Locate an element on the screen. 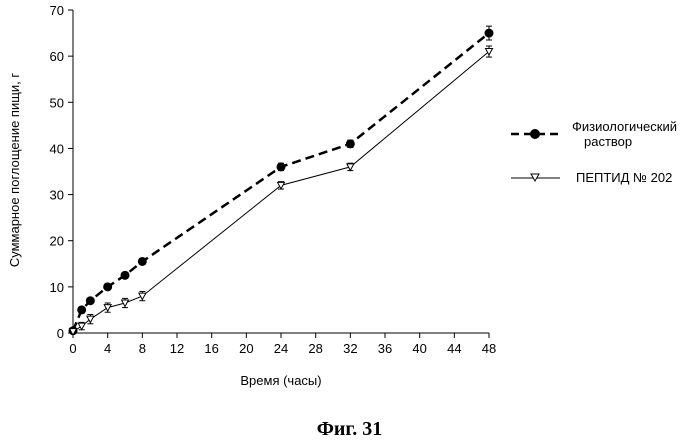 This screenshot has width=699, height=444. y-tick-label: 40 is located at coordinates (57, 148).